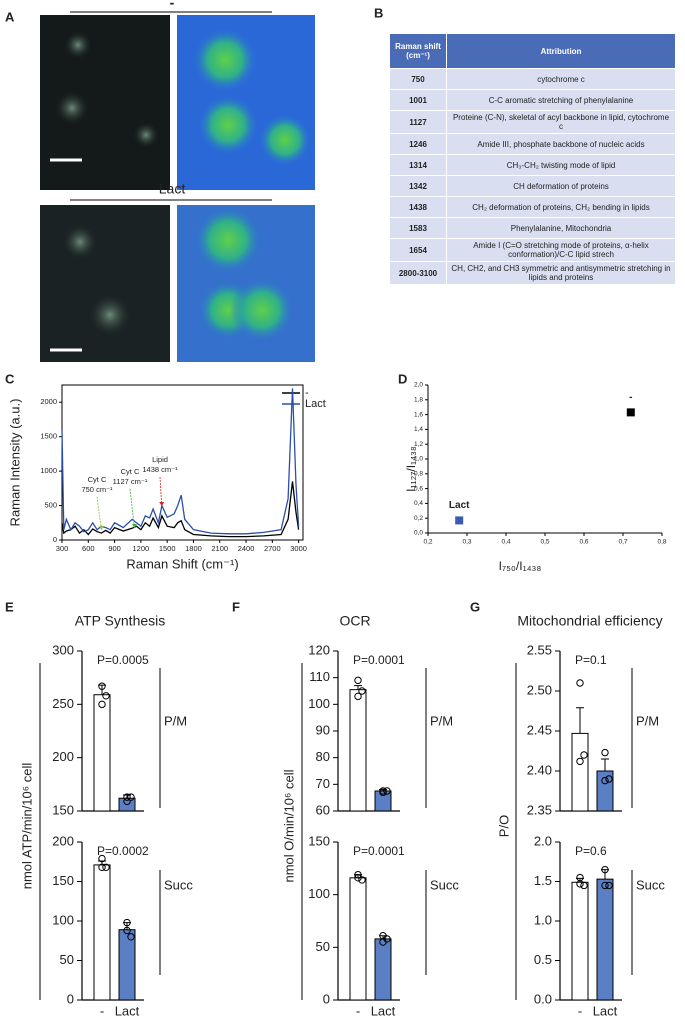  I want to click on p-value: P=0.0005, so click(123, 660).